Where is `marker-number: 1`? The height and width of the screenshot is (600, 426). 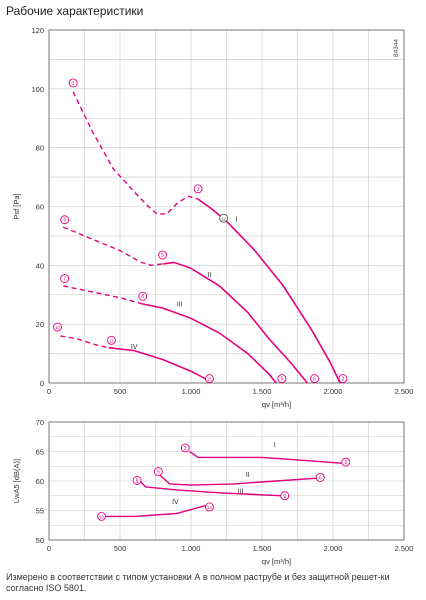
marker-number: 1 is located at coordinates (73, 84).